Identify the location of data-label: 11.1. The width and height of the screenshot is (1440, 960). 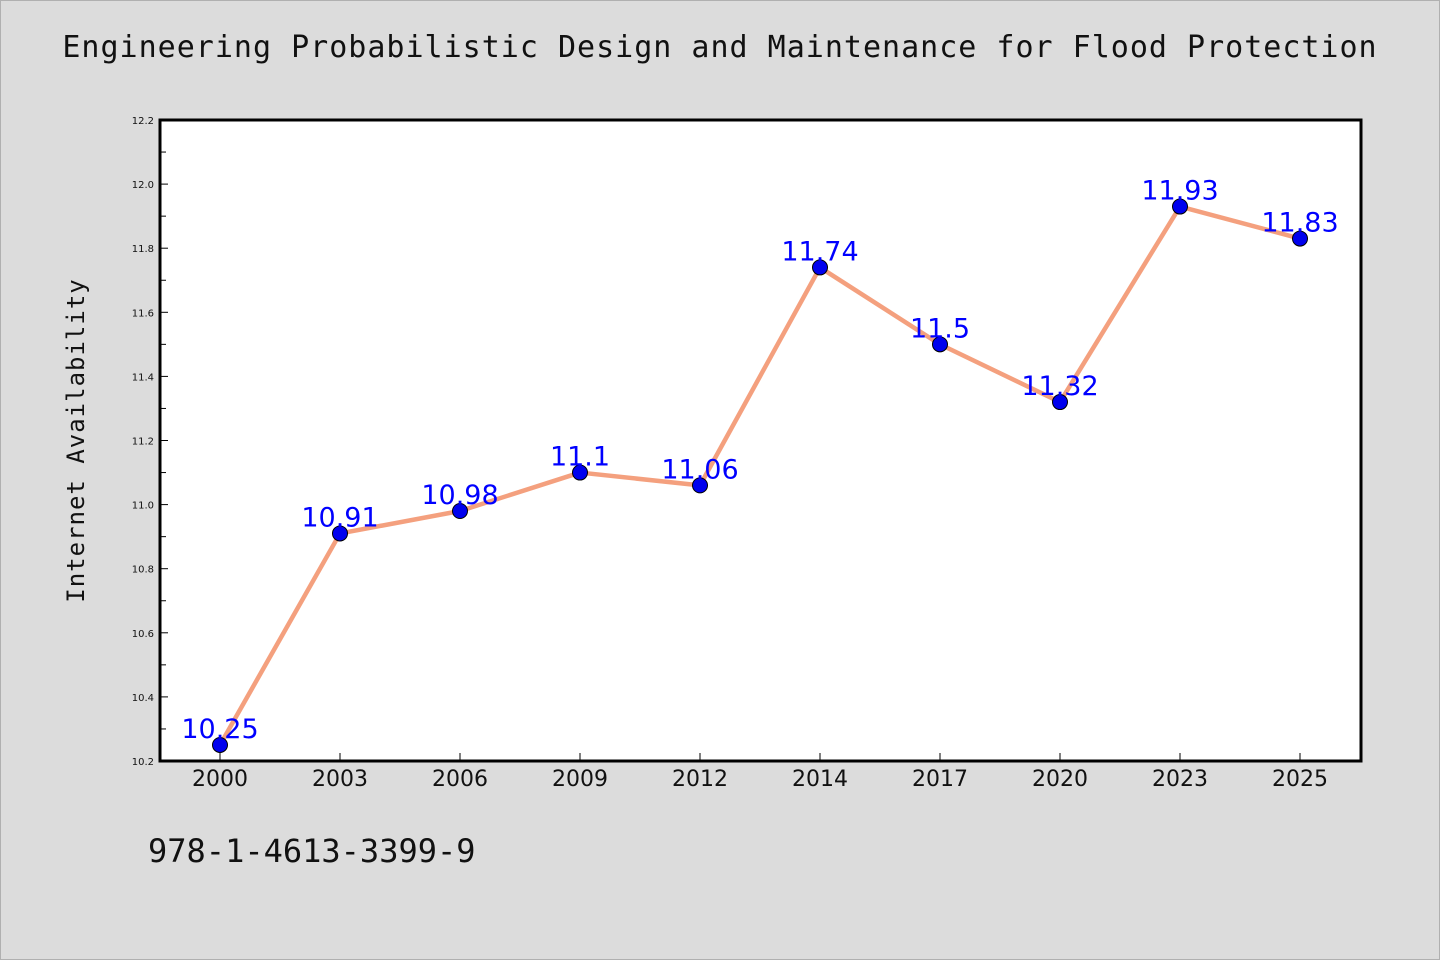
(580, 457).